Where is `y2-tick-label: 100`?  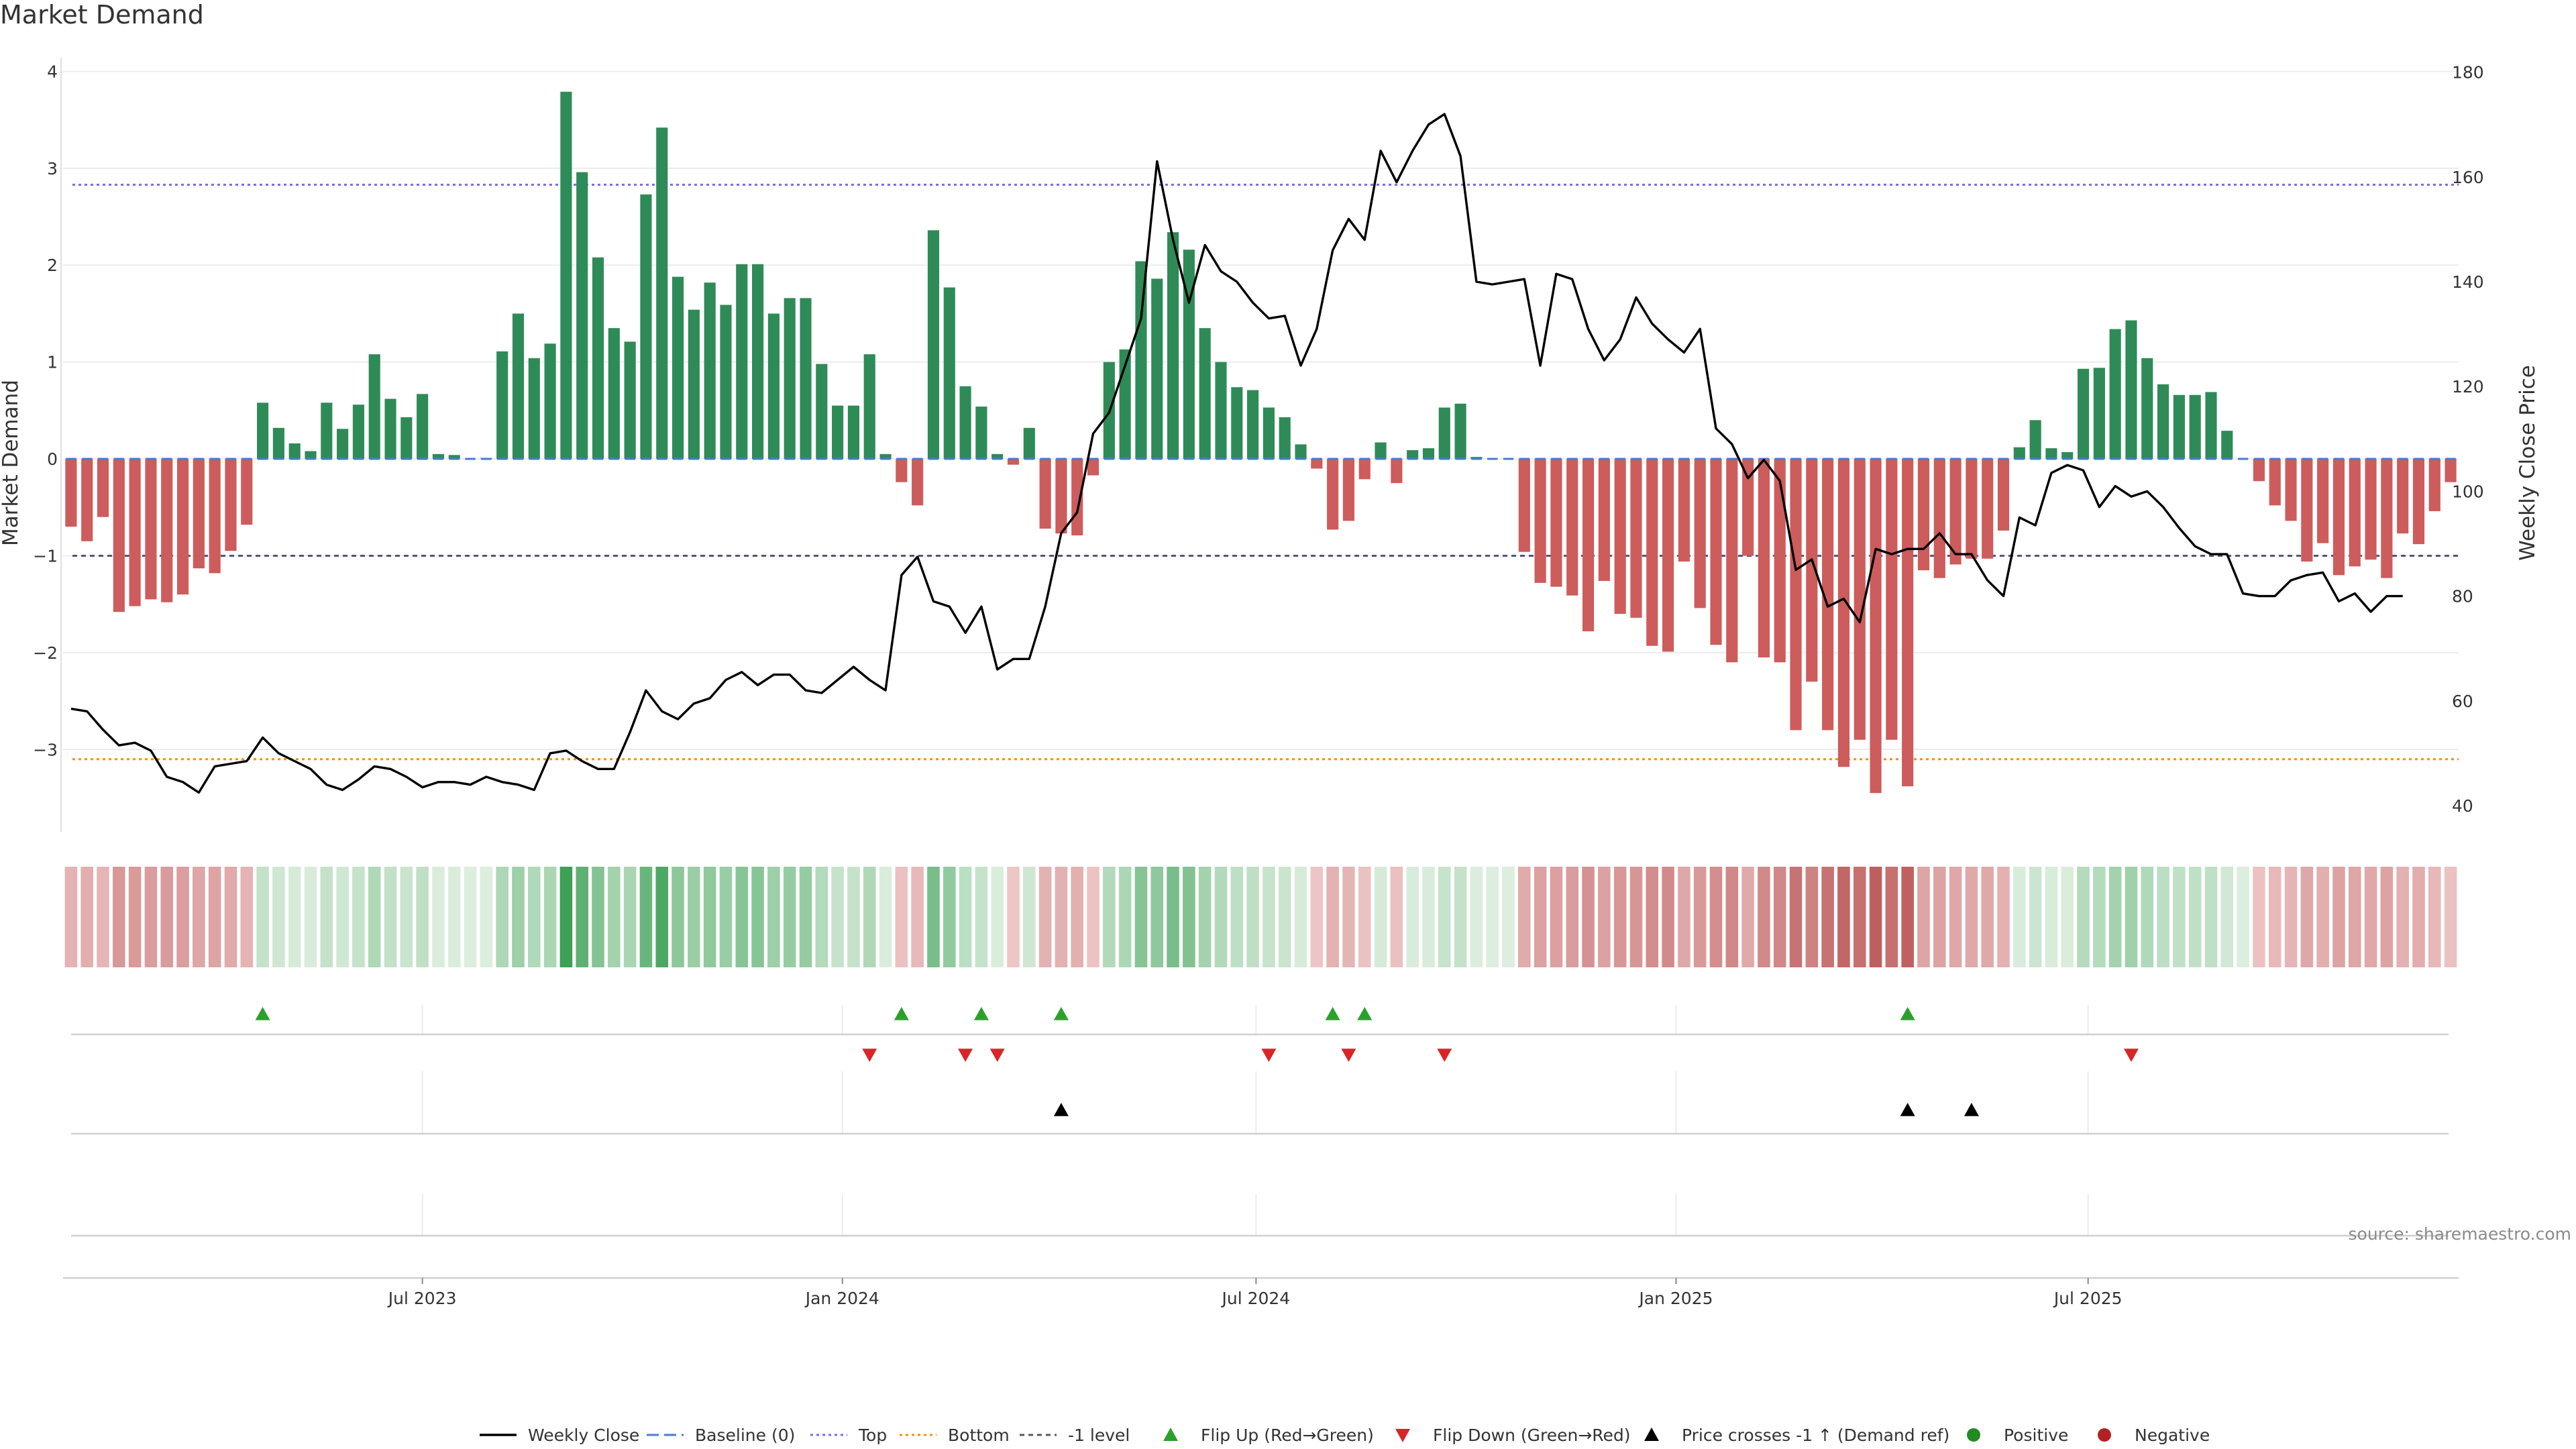 y2-tick-label: 100 is located at coordinates (2468, 491).